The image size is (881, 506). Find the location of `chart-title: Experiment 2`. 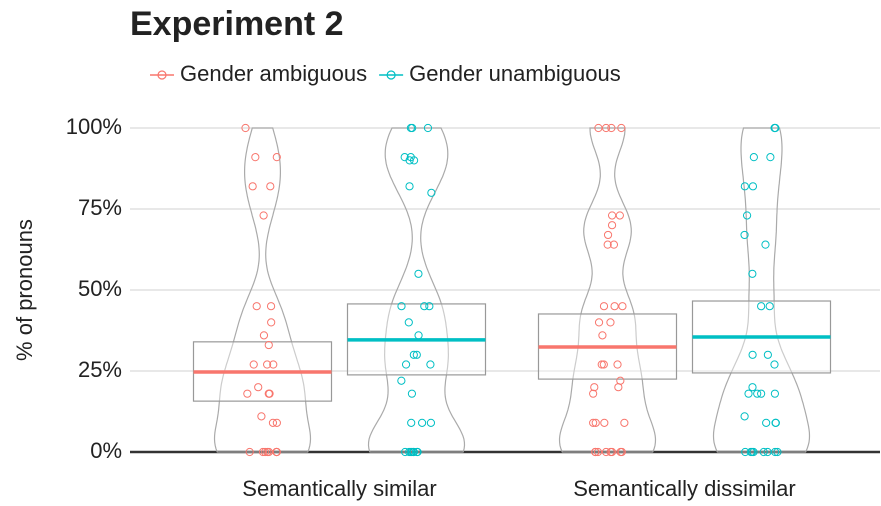

chart-title: Experiment 2 is located at coordinates (237, 24).